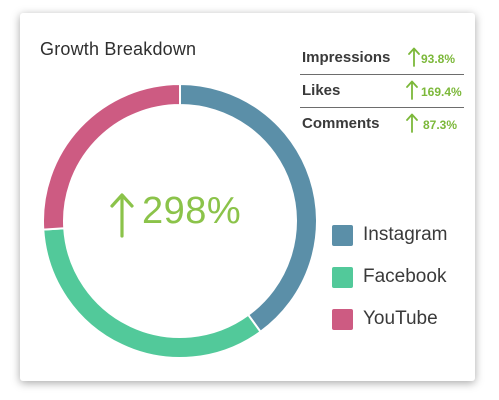  I want to click on chart-title: Growth Breakdown, so click(118, 49).